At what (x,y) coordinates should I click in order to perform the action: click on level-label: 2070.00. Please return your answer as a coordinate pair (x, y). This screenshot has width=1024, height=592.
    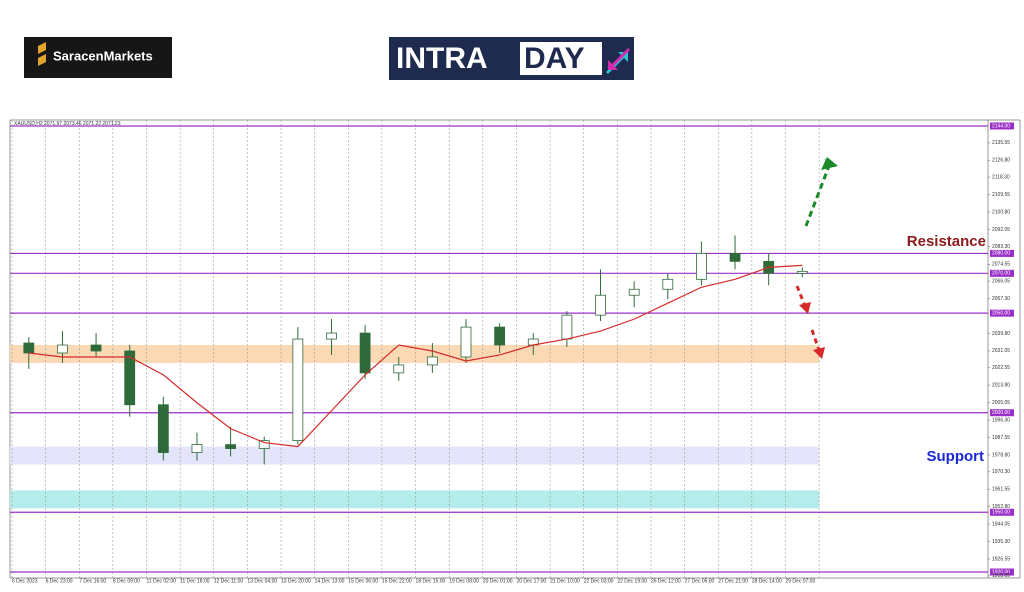
    Looking at the image, I should click on (1001, 274).